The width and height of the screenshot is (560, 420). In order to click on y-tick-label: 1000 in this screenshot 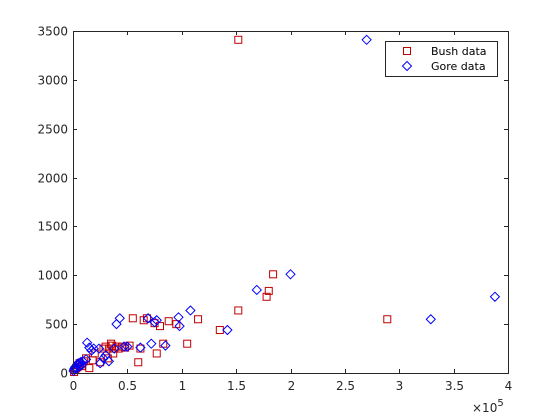, I will do `click(52, 276)`.